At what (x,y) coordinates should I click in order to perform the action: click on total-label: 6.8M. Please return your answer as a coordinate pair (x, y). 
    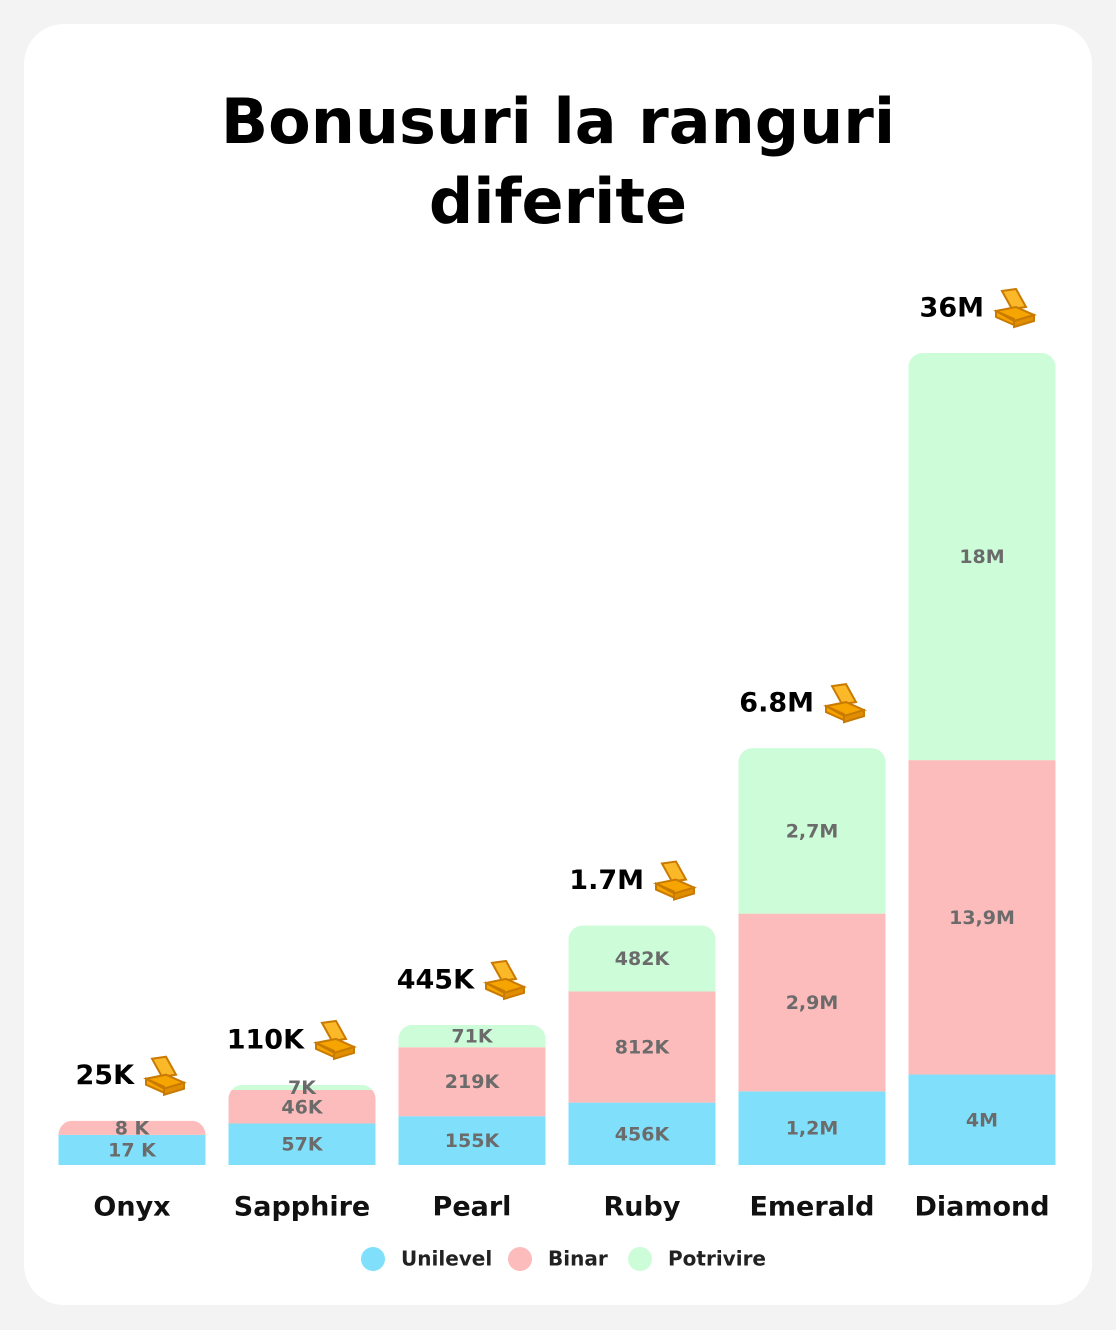
    Looking at the image, I should click on (776, 703).